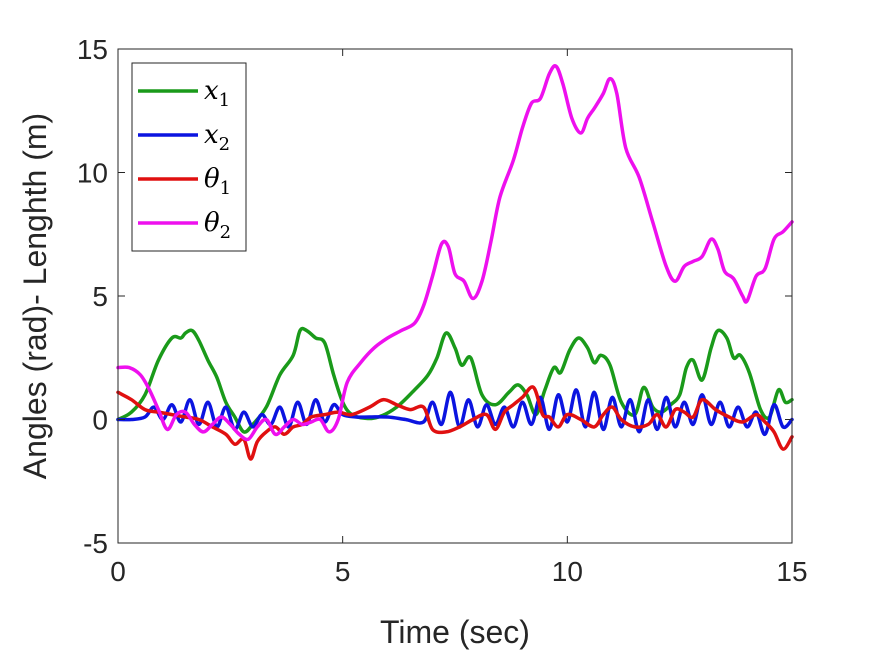 The width and height of the screenshot is (875, 656). Describe the element at coordinates (455, 632) in the screenshot. I see `x-axis-label: Time (sec)` at that location.